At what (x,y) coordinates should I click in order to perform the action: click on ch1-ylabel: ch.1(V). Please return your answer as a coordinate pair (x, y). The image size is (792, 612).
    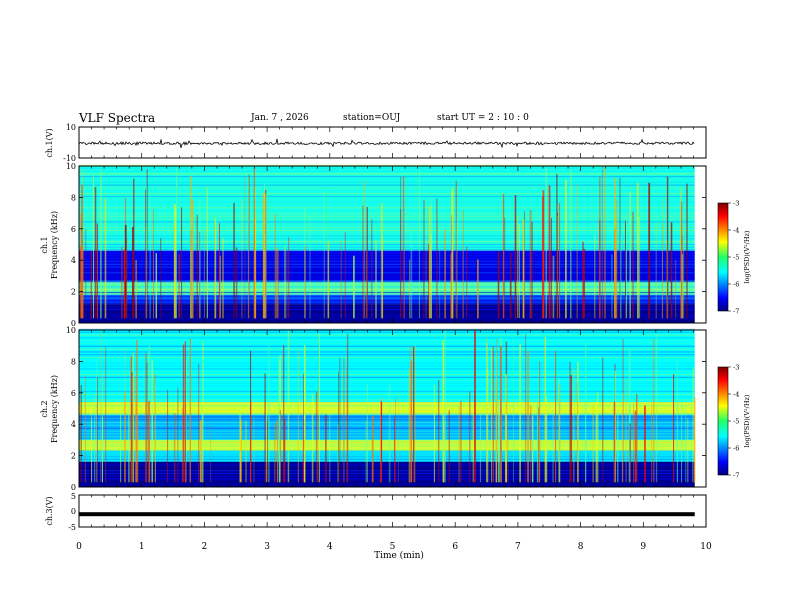
    Looking at the image, I should click on (49, 142).